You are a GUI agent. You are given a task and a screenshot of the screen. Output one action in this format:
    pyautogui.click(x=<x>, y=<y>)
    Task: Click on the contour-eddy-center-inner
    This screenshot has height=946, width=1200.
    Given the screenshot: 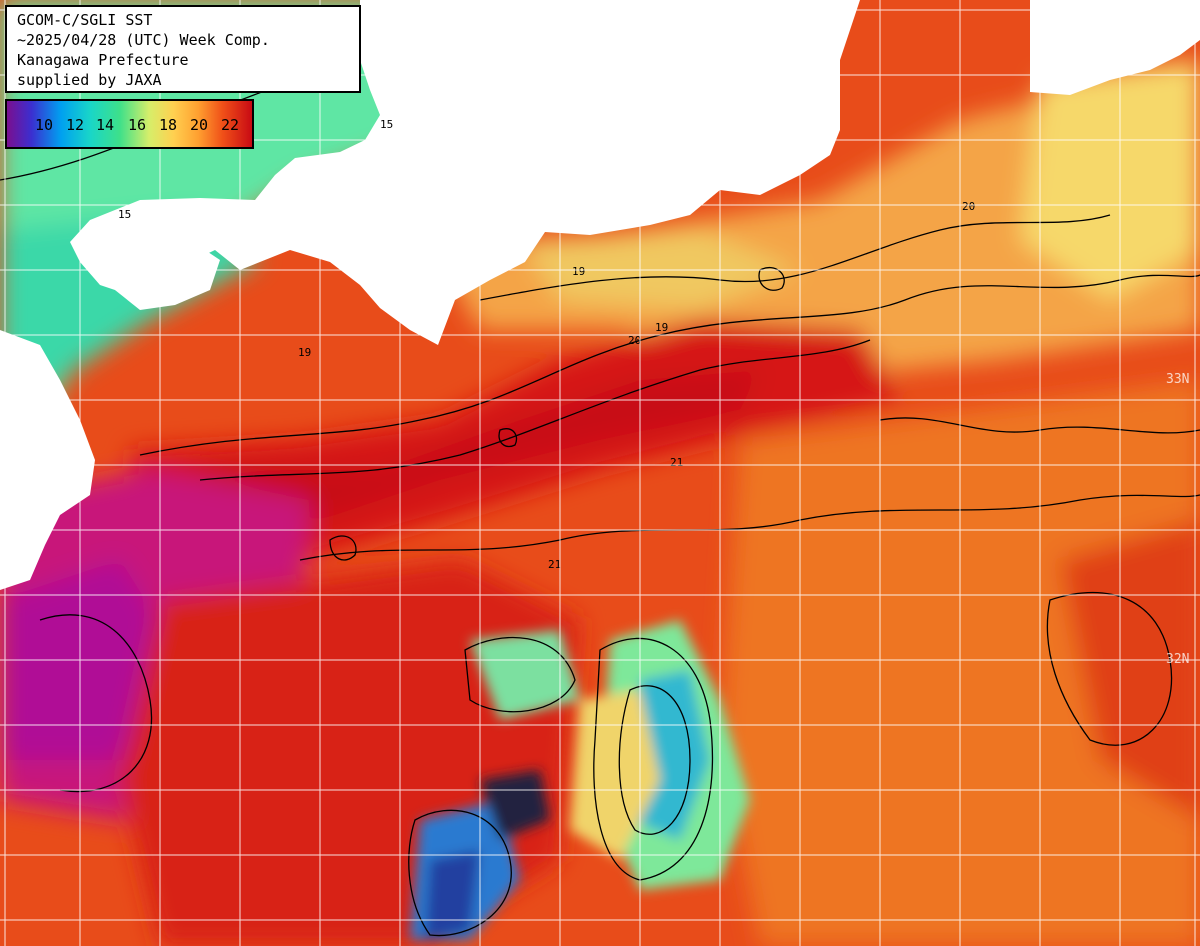 What is the action you would take?
    pyautogui.click(x=654, y=760)
    